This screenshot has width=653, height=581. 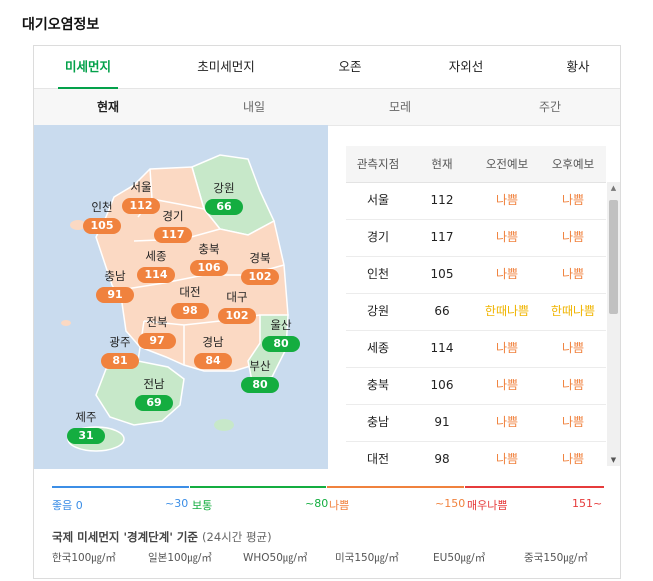 What do you see at coordinates (190, 311) in the screenshot?
I see `region-value-badge: 98` at bounding box center [190, 311].